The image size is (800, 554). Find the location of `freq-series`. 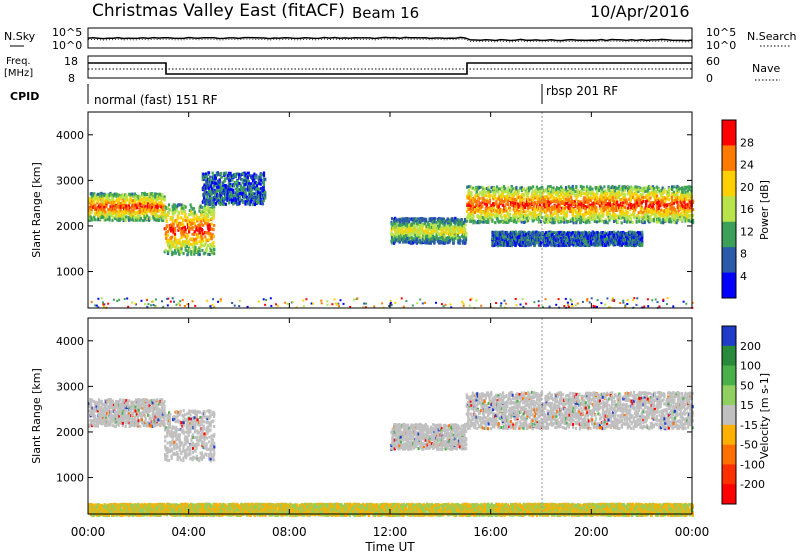

freq-series is located at coordinates (390, 68).